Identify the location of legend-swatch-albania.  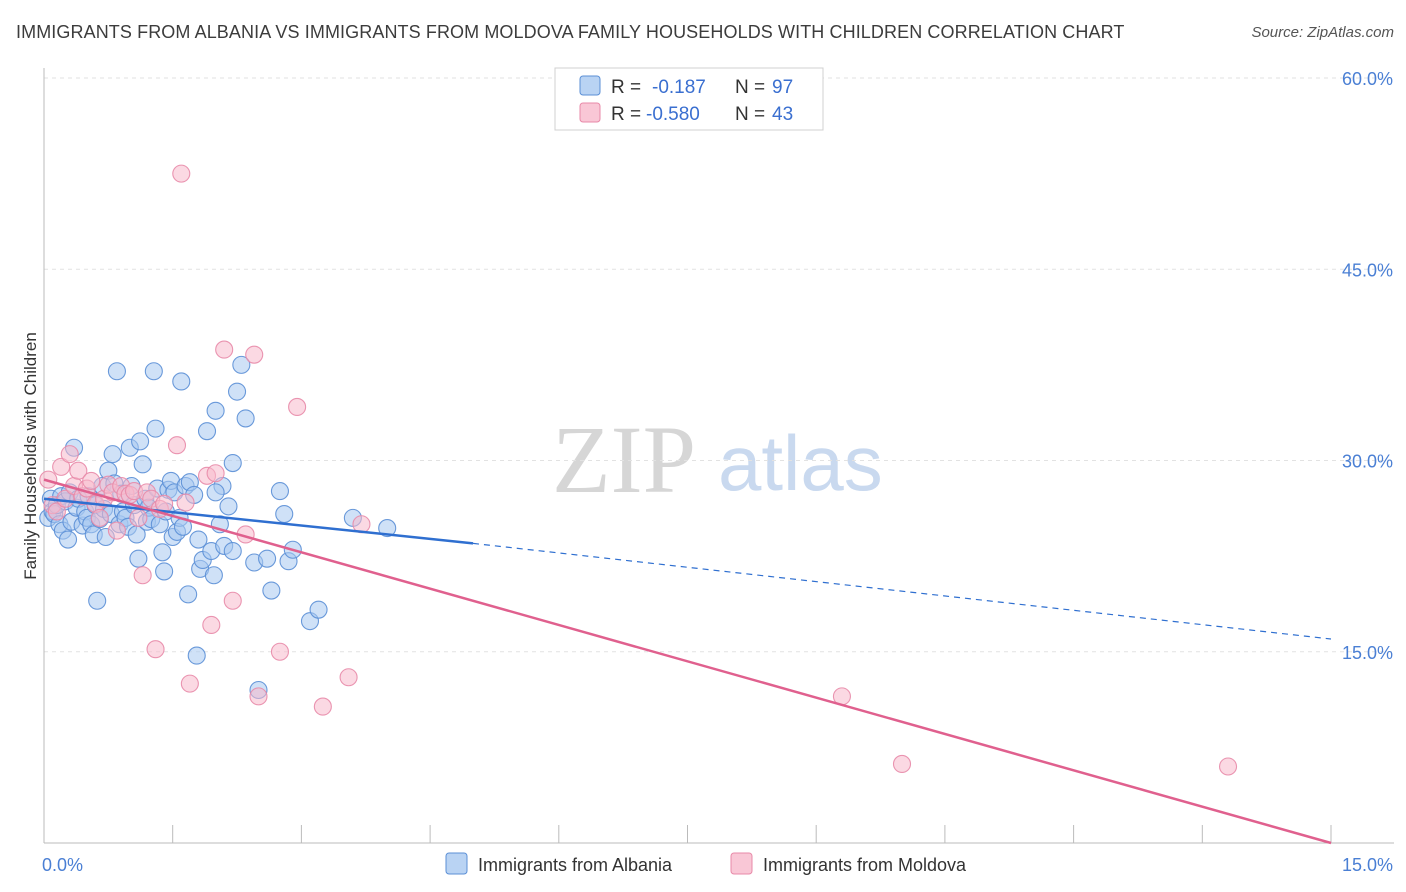
(590, 85).